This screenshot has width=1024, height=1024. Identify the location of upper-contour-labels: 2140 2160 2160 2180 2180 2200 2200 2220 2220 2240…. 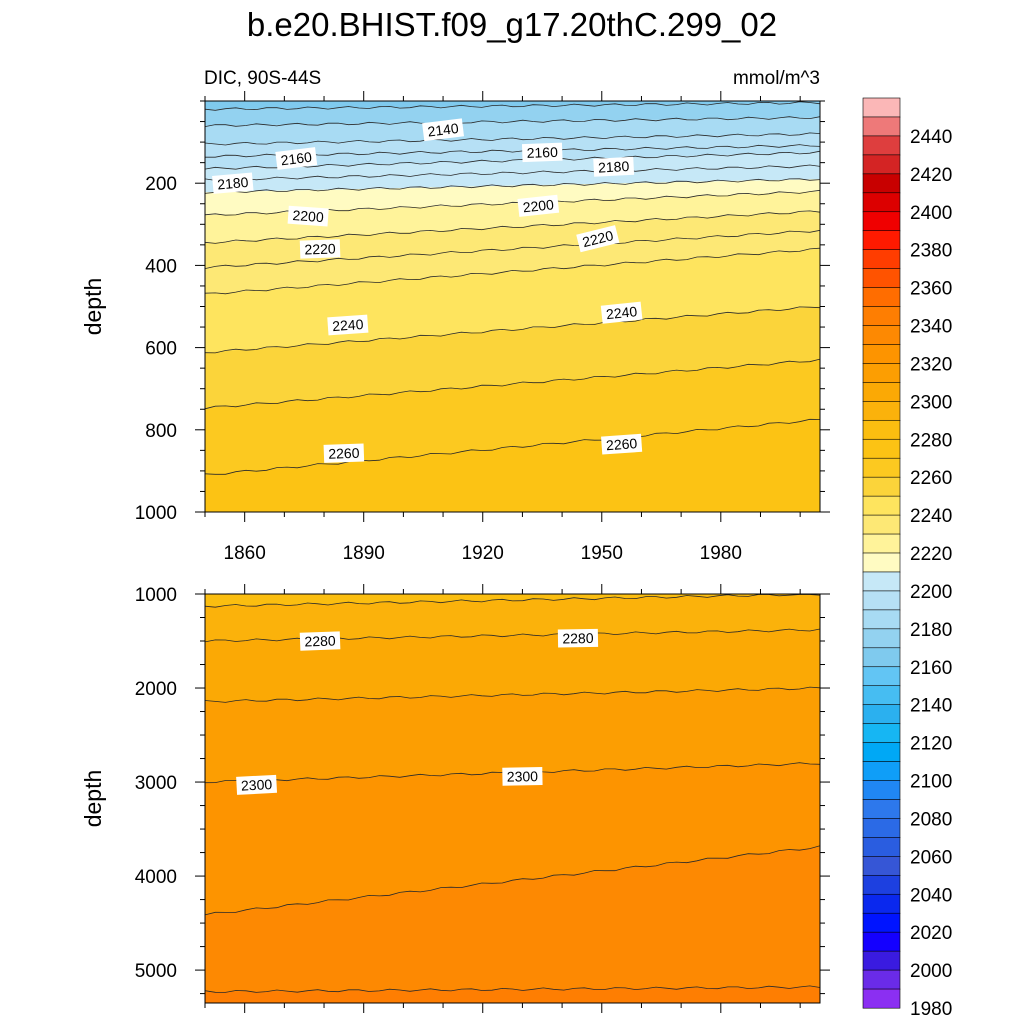
(427, 290).